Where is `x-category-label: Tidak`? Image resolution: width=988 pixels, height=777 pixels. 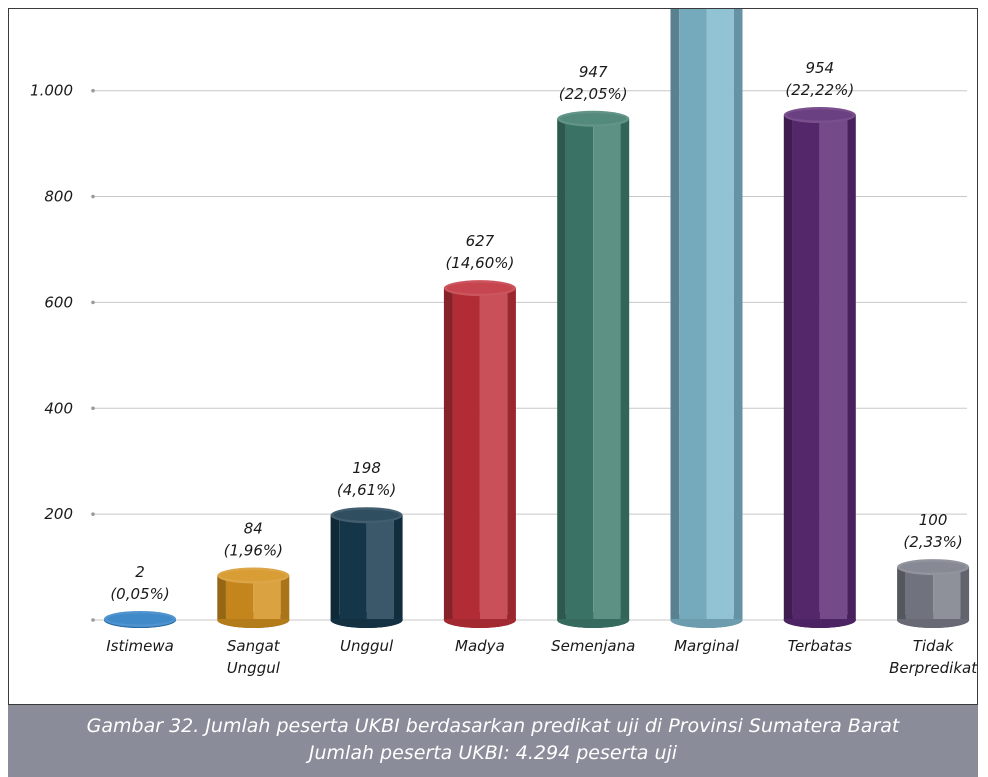
x-category-label: Tidak is located at coordinates (934, 646).